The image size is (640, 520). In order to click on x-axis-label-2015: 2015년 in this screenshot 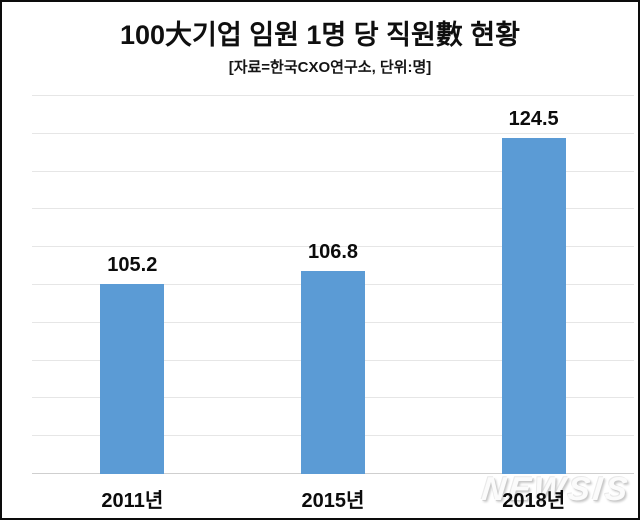, I will do `click(333, 501)`.